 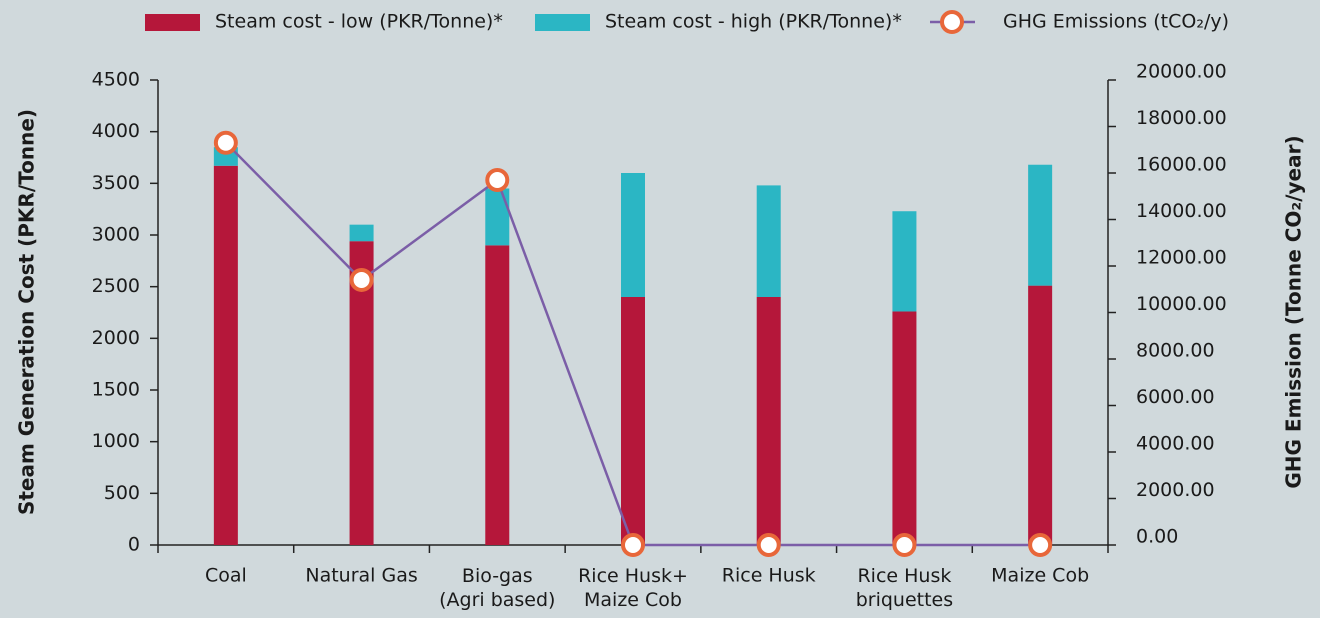 What do you see at coordinates (226, 576) in the screenshot?
I see `x-tick-label: Coal` at bounding box center [226, 576].